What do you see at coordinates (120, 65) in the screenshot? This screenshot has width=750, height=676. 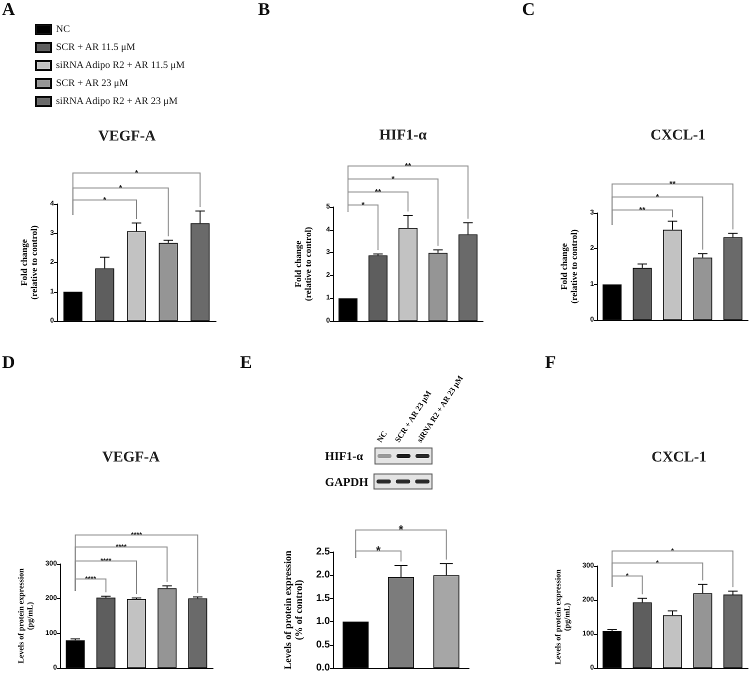 I see `legend-label: siRNA Adipo R2 + AR 11.5 μM` at bounding box center [120, 65].